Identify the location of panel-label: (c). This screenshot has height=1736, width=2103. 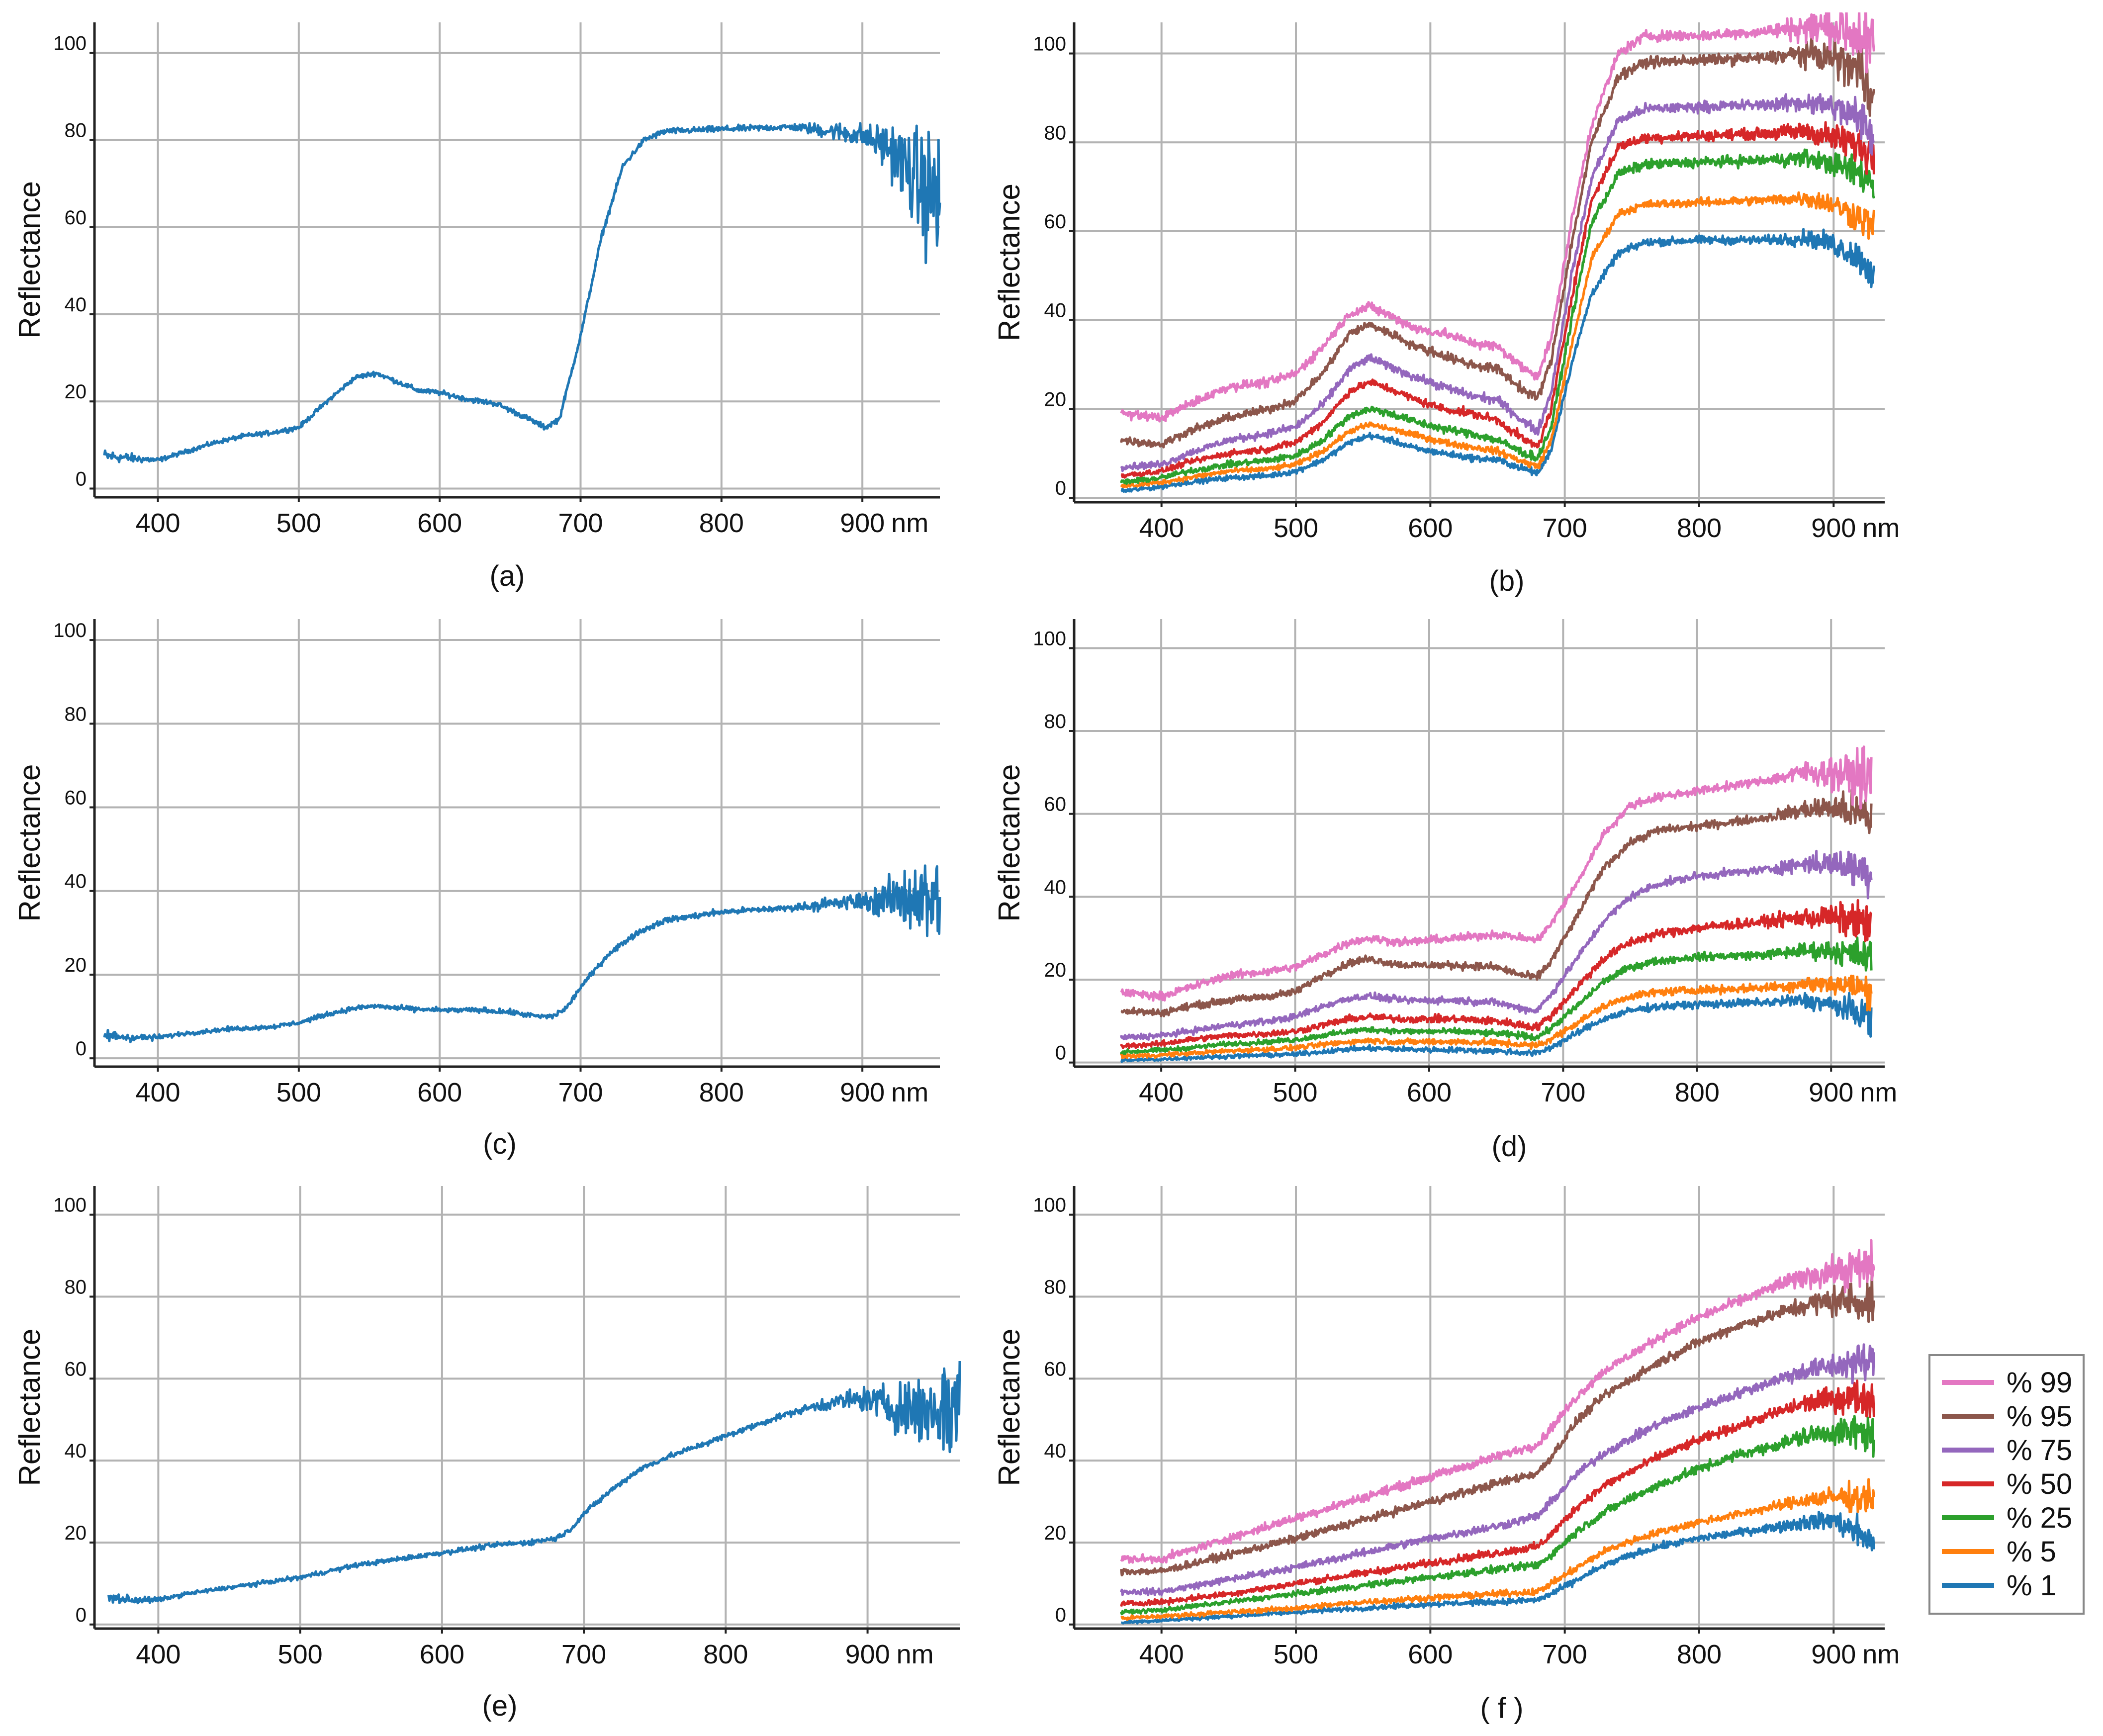
(500, 1144).